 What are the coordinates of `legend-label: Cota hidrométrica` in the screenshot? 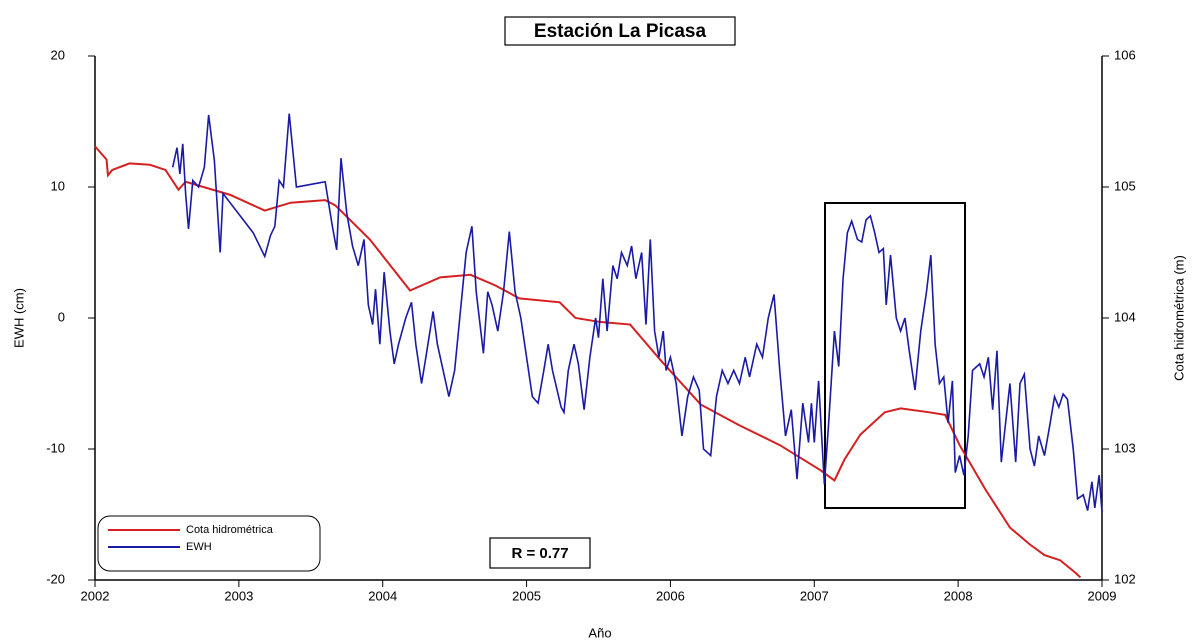 It's located at (230, 530).